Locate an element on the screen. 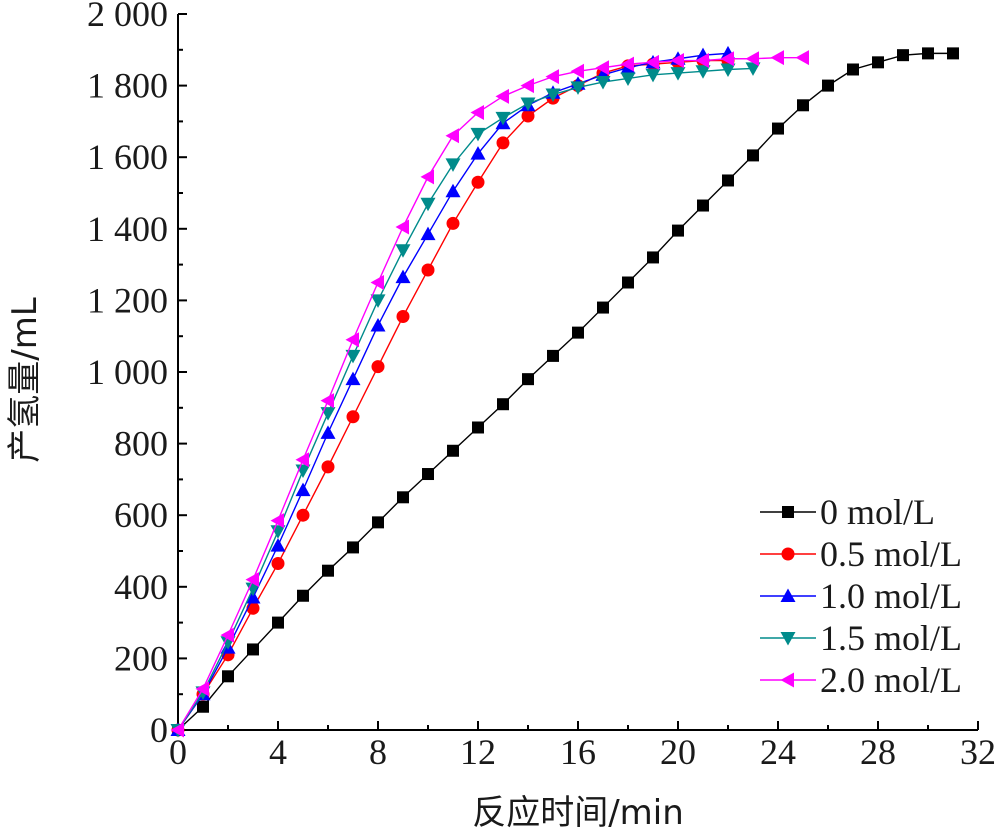  x-tick-label: 16 is located at coordinates (578, 752).